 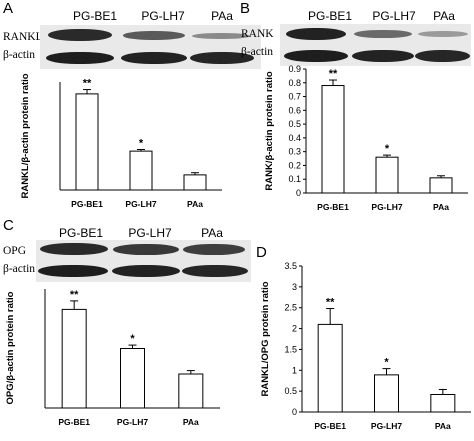 I want to click on y-tick-label: 3, so click(x=294, y=287).